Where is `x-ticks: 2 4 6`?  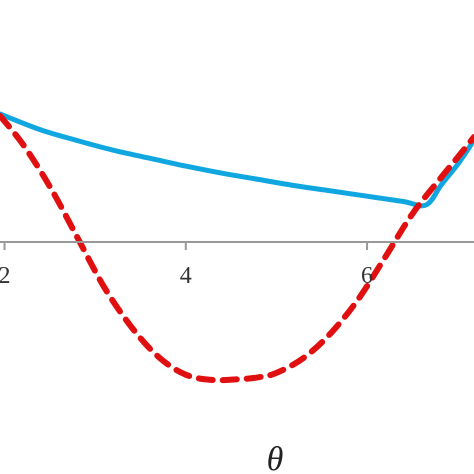
x-ticks: 2 4 6 is located at coordinates (186, 265).